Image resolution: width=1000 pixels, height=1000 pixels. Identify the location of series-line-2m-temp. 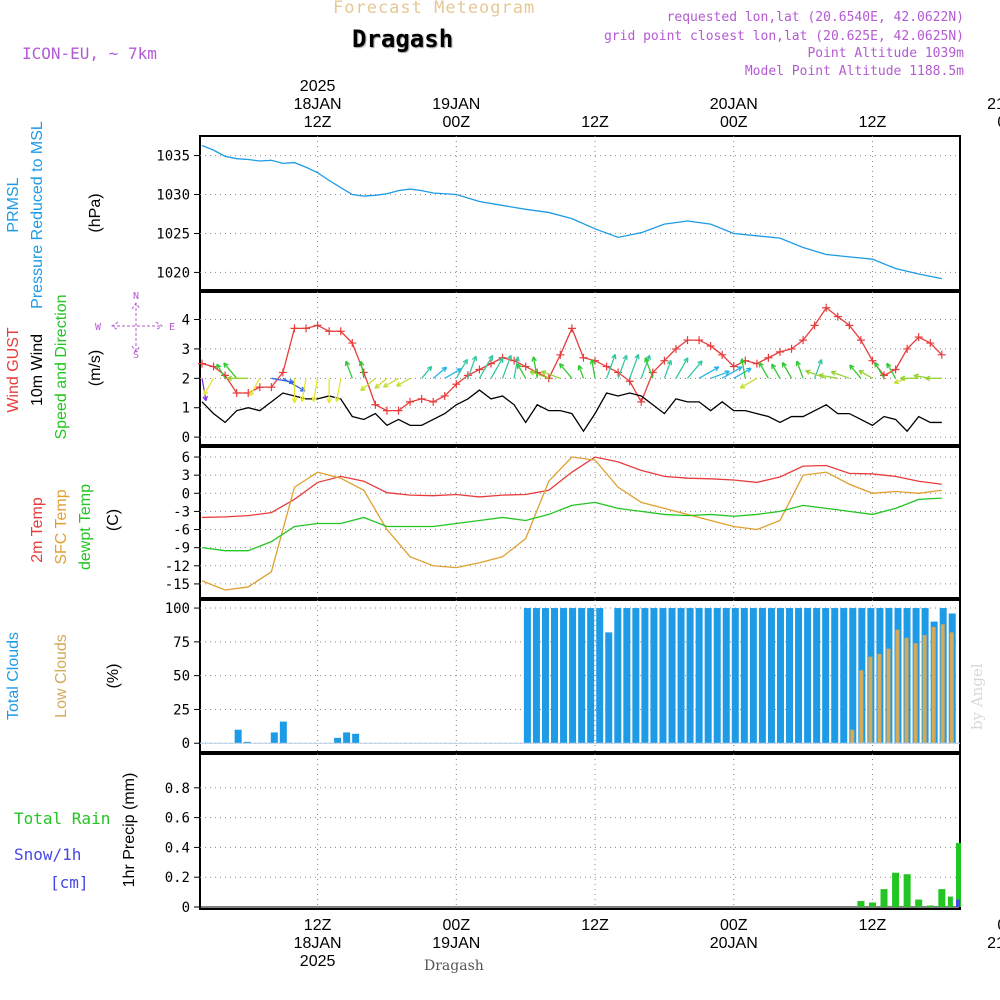
(571, 487).